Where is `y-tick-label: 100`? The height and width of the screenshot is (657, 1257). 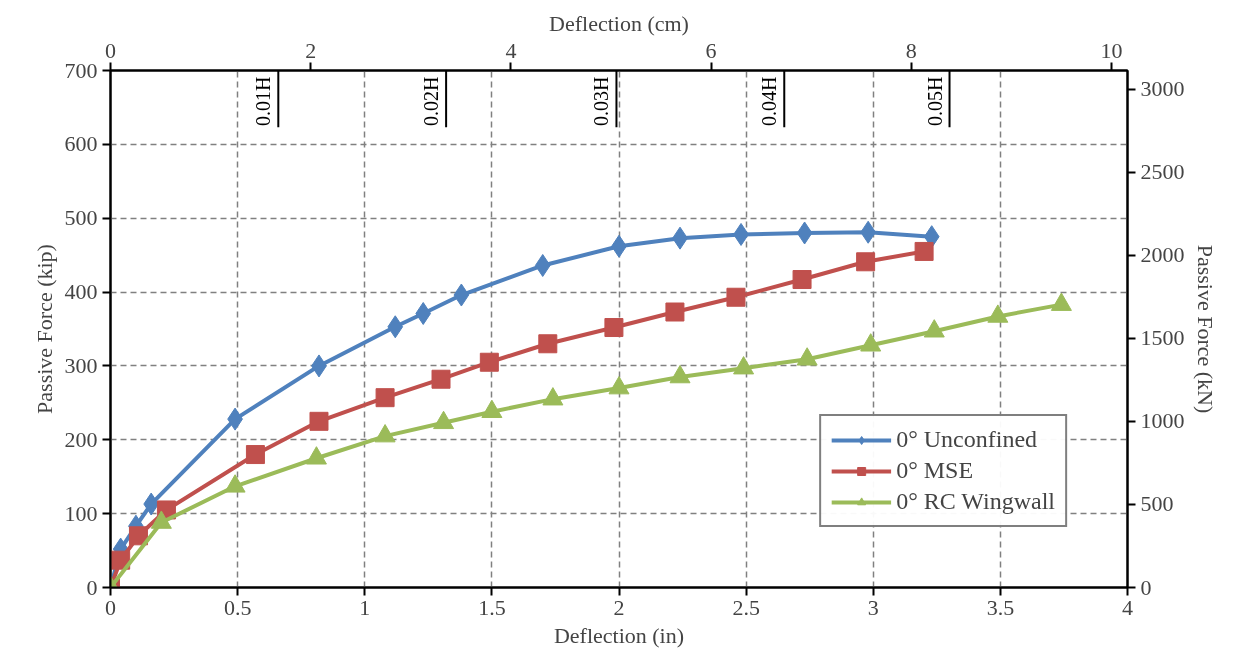 y-tick-label: 100 is located at coordinates (81, 513).